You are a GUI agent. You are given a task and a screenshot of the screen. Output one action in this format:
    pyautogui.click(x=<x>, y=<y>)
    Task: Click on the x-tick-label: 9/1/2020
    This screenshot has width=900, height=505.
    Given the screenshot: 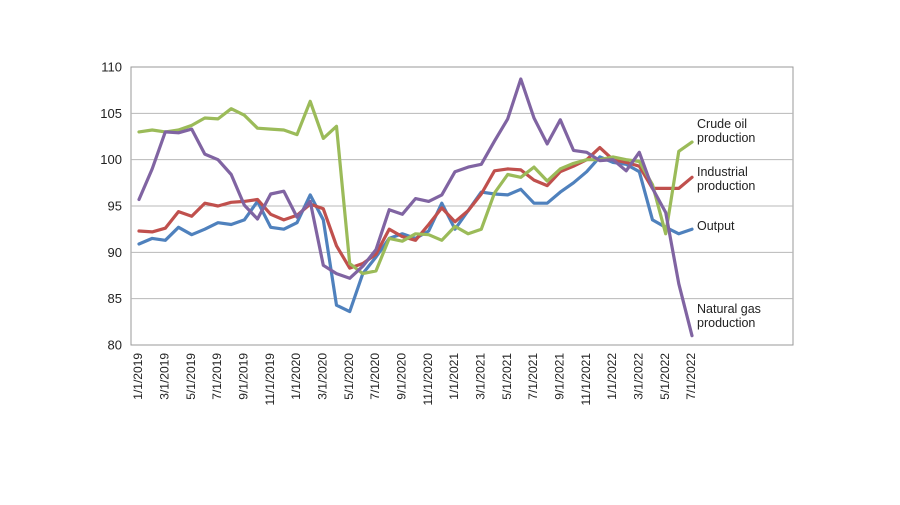 What is the action you would take?
    pyautogui.click(x=402, y=376)
    